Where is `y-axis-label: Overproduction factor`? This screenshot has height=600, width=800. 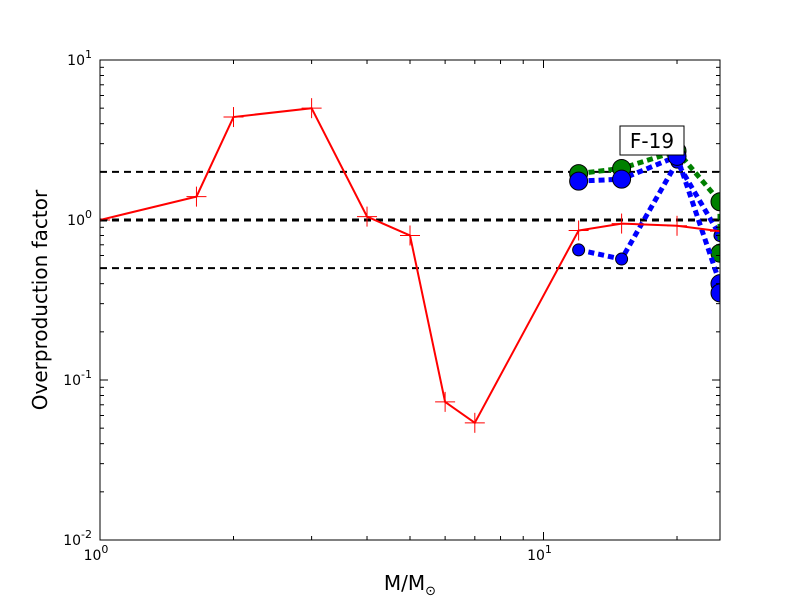
y-axis-label: Overproduction factor is located at coordinates (40, 299).